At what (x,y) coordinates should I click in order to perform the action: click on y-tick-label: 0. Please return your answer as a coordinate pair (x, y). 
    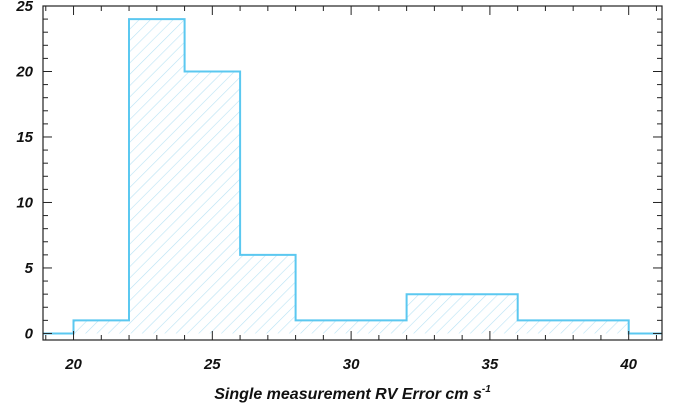
    Looking at the image, I should click on (29, 333).